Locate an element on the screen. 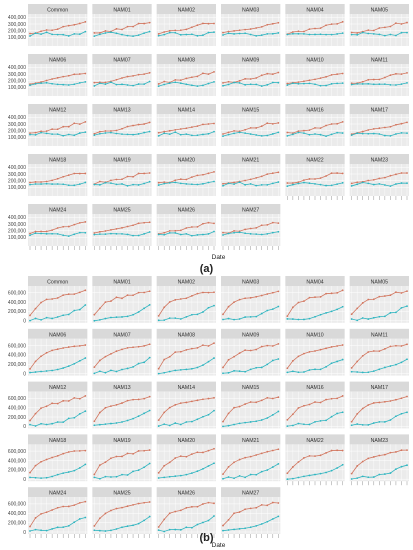 The height and width of the screenshot is (550, 413). facet-strip is located at coordinates (122, 439).